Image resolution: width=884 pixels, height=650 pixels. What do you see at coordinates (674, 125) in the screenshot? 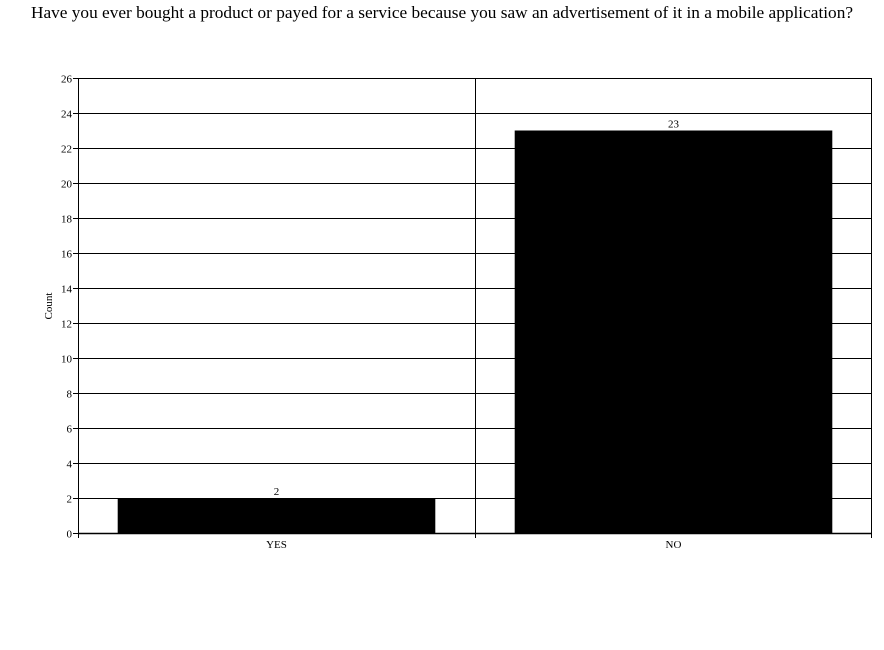
I see `data-label: 23` at bounding box center [674, 125].